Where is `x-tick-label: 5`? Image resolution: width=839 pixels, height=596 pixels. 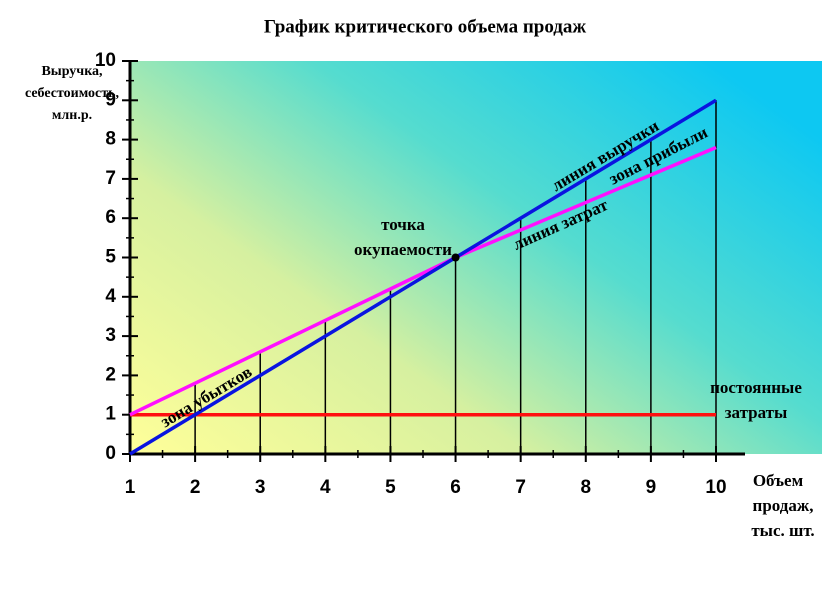
x-tick-label: 5 is located at coordinates (390, 487).